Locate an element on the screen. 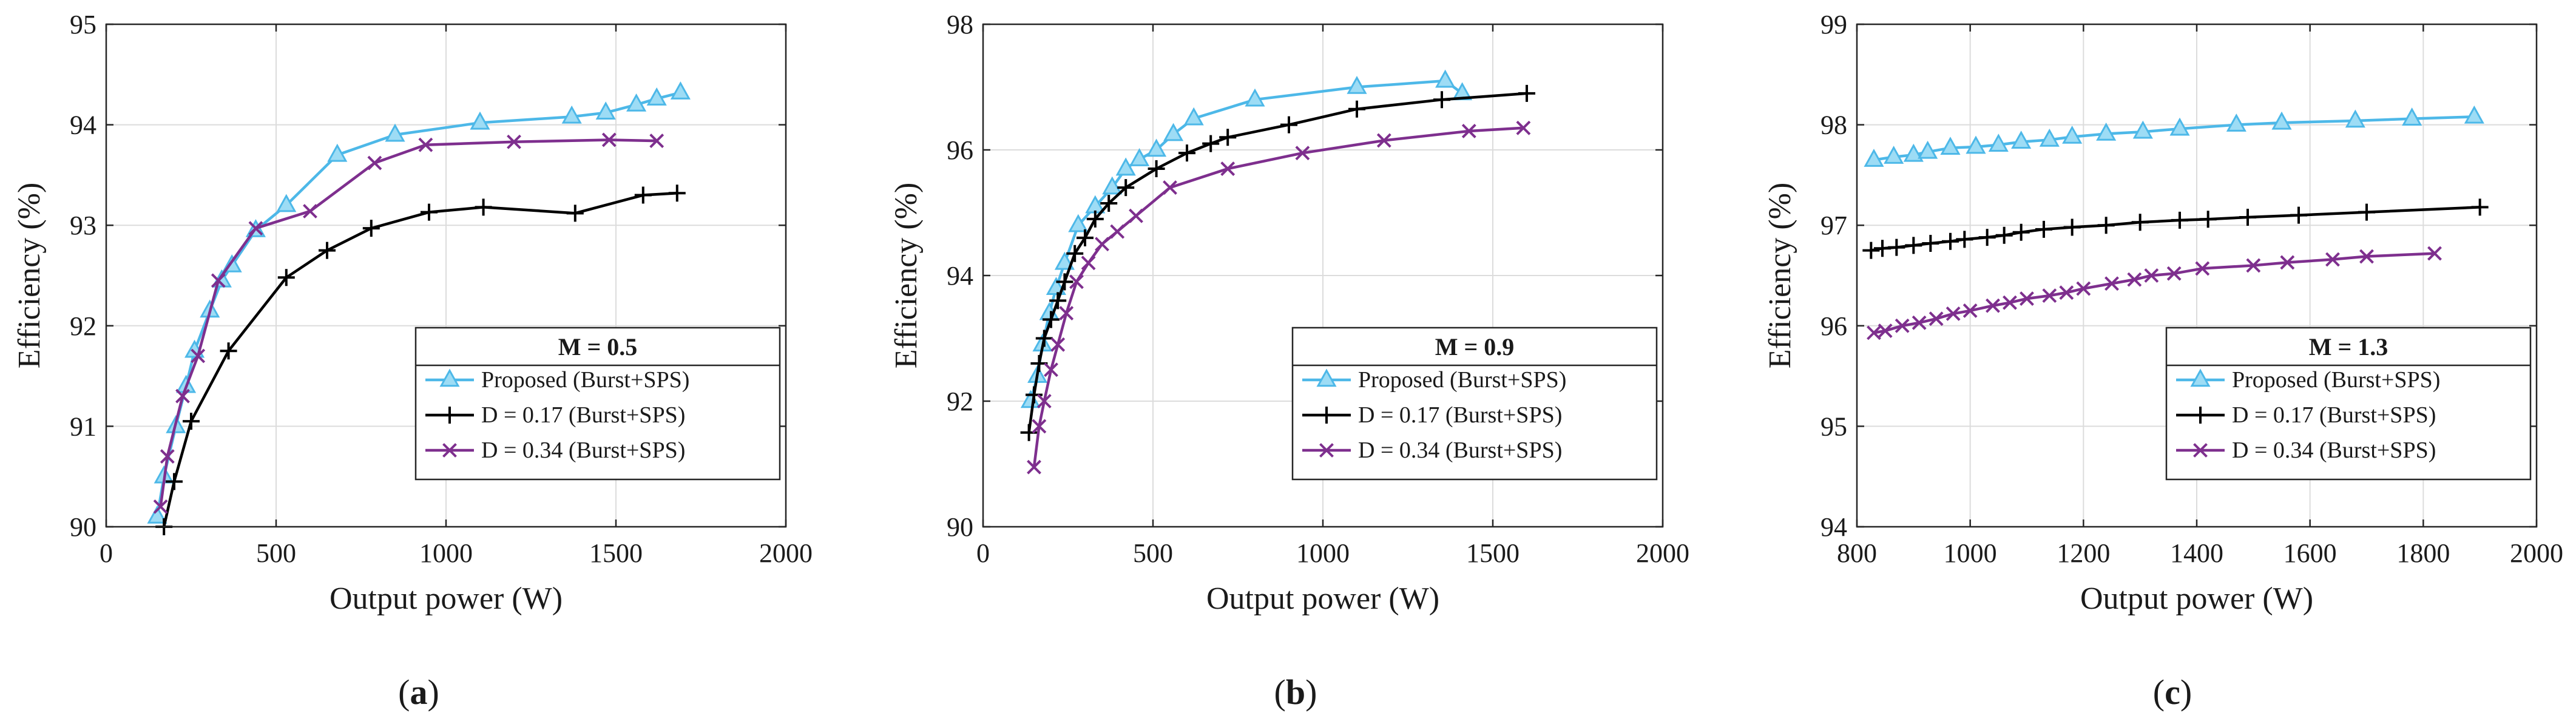  y-tick-label: 90 is located at coordinates (960, 527).